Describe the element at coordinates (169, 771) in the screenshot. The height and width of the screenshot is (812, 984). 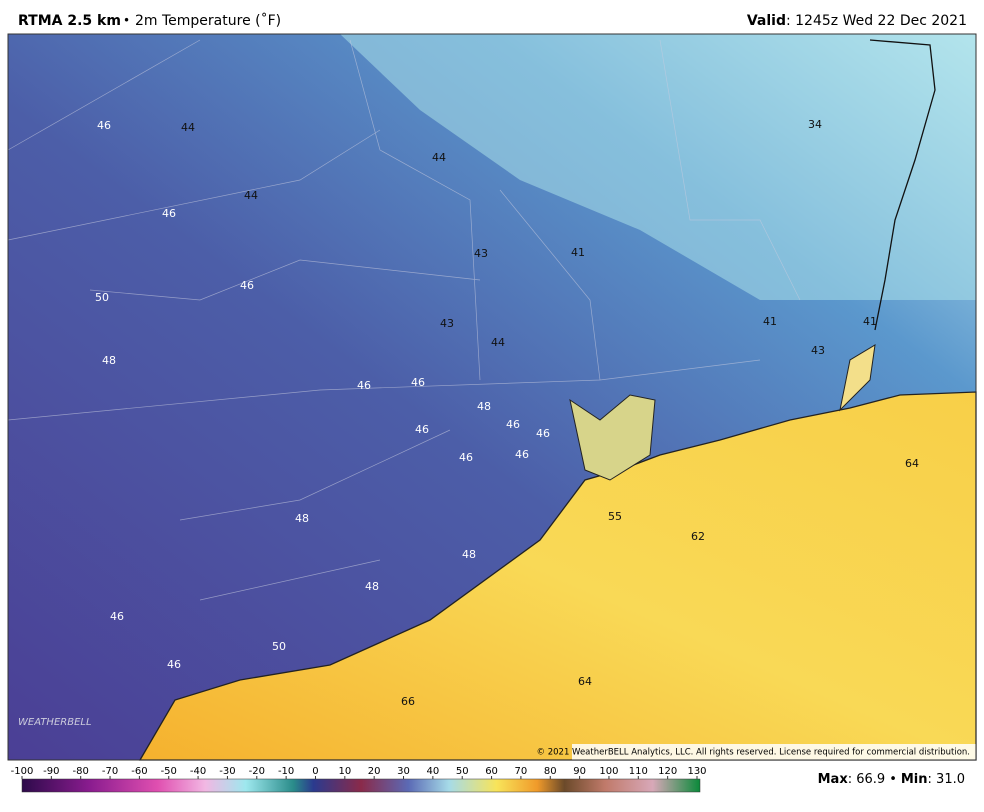
I see `colorbar-tick-label: -50` at that location.